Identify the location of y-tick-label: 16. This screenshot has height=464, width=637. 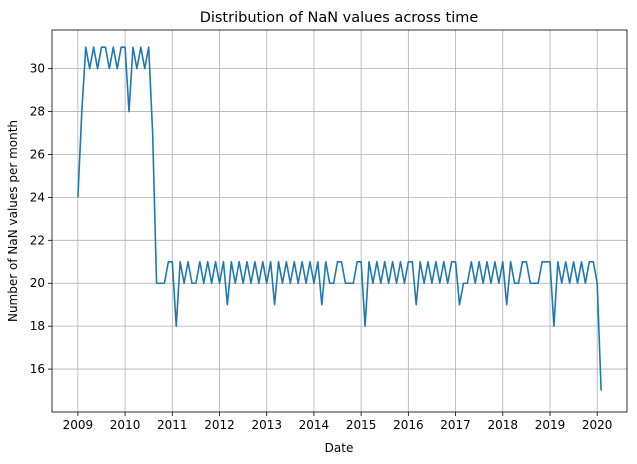
(37, 369).